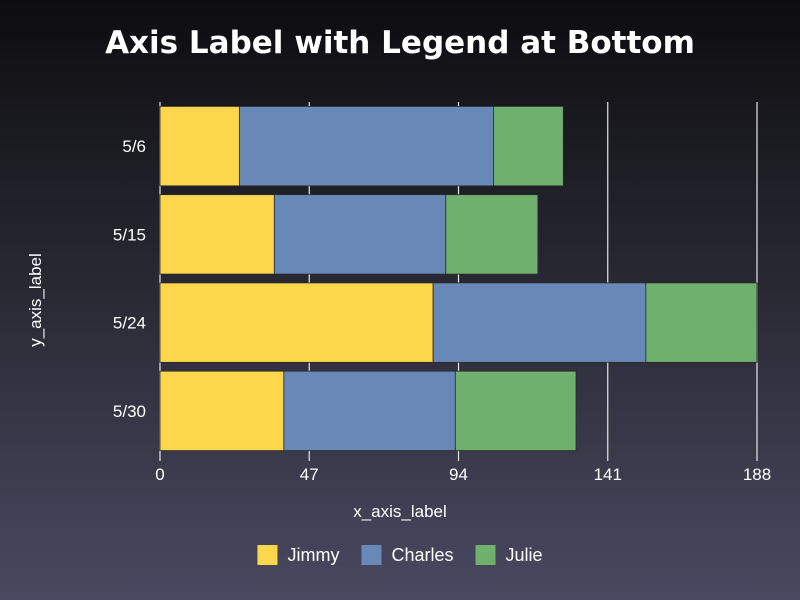 This screenshot has height=600, width=800. I want to click on legend-item-jimmy: Jimmy, so click(298, 555).